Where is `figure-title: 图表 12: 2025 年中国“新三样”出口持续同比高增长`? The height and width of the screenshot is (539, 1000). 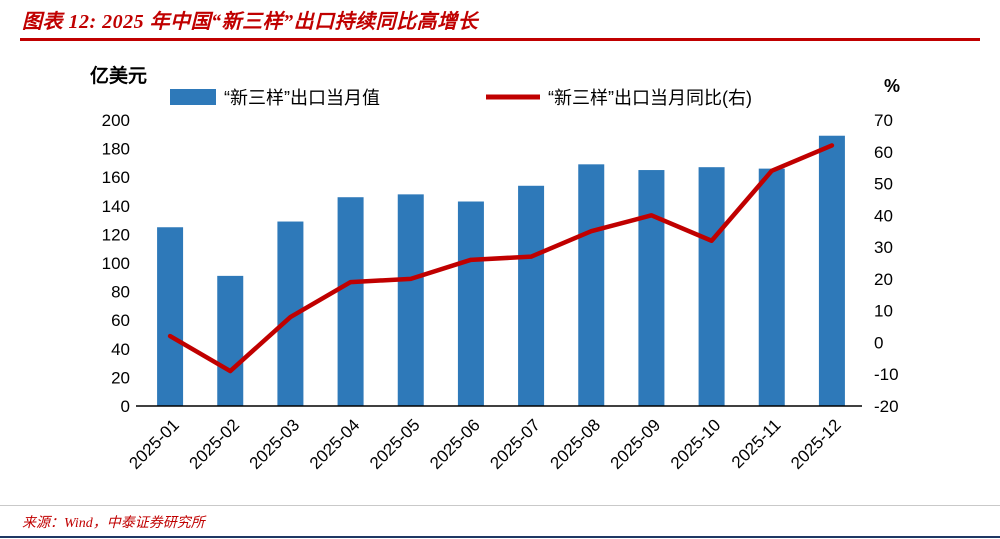 figure-title: 图表 12: 2025 年中国“新三样”出口持续同比高增长 is located at coordinates (250, 22).